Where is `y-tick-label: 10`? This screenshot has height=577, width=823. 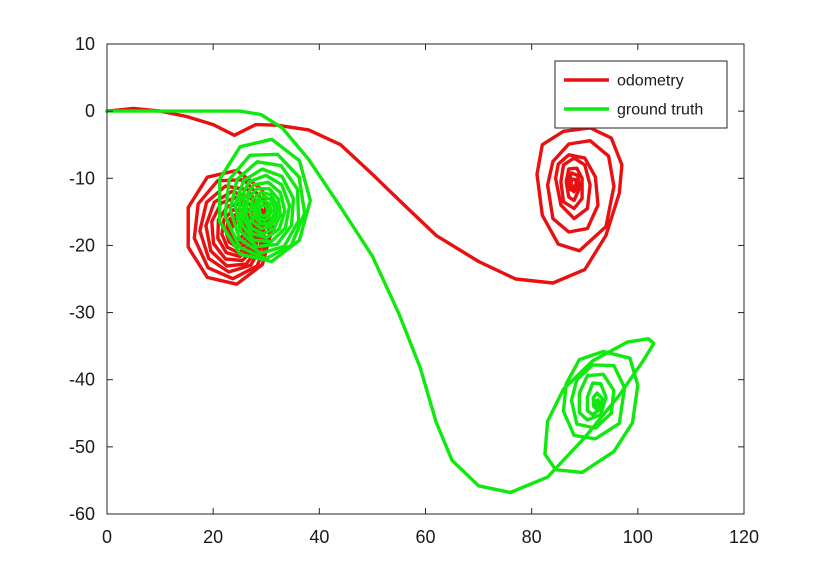 y-tick-label: 10 is located at coordinates (85, 44).